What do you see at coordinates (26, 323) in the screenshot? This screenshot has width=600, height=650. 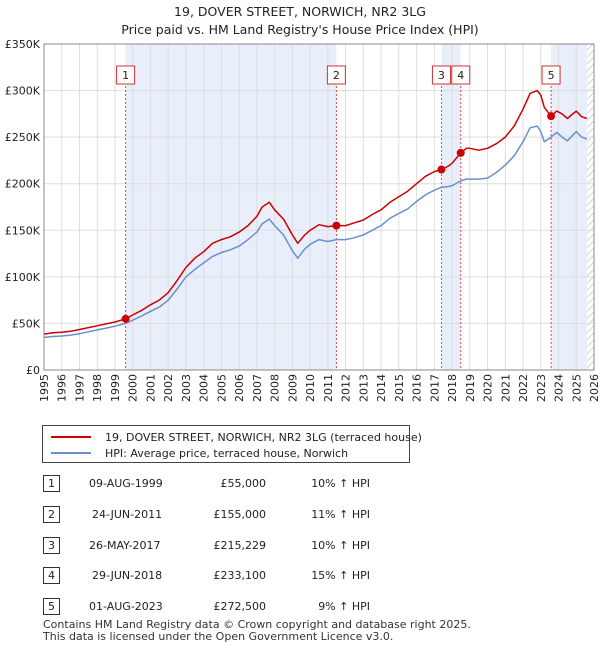 I see `y-tick-label: £50K` at bounding box center [26, 323].